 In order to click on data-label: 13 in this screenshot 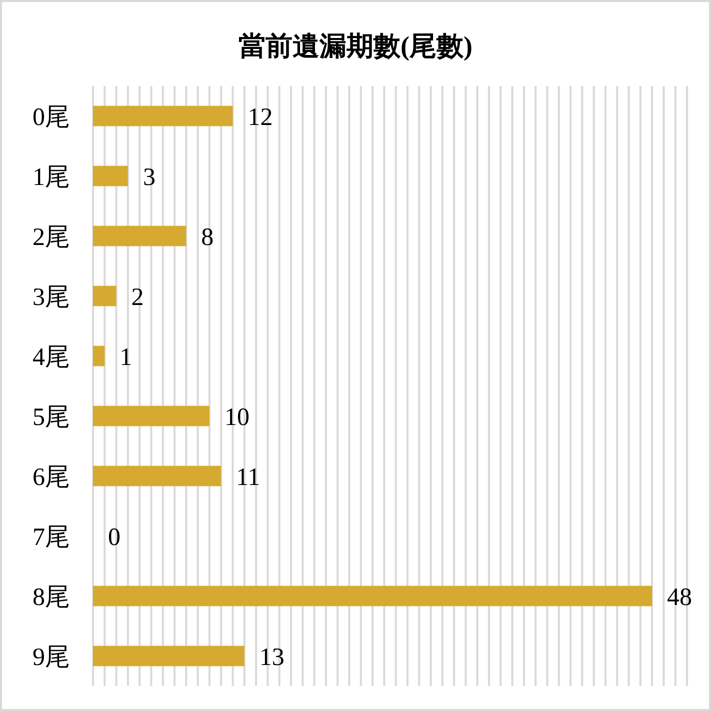, I will do `click(271, 657)`.